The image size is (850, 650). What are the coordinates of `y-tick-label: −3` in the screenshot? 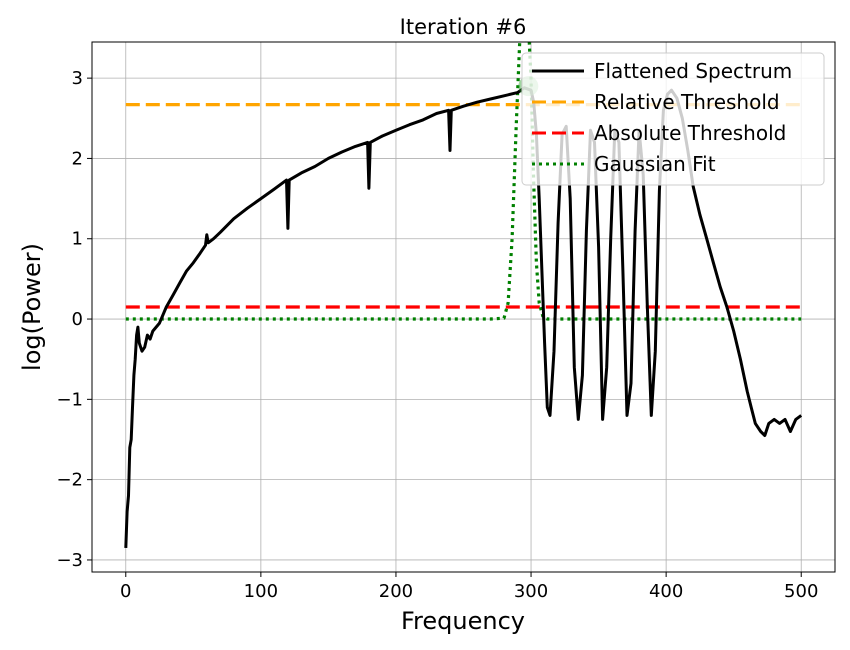 It's located at (69, 560).